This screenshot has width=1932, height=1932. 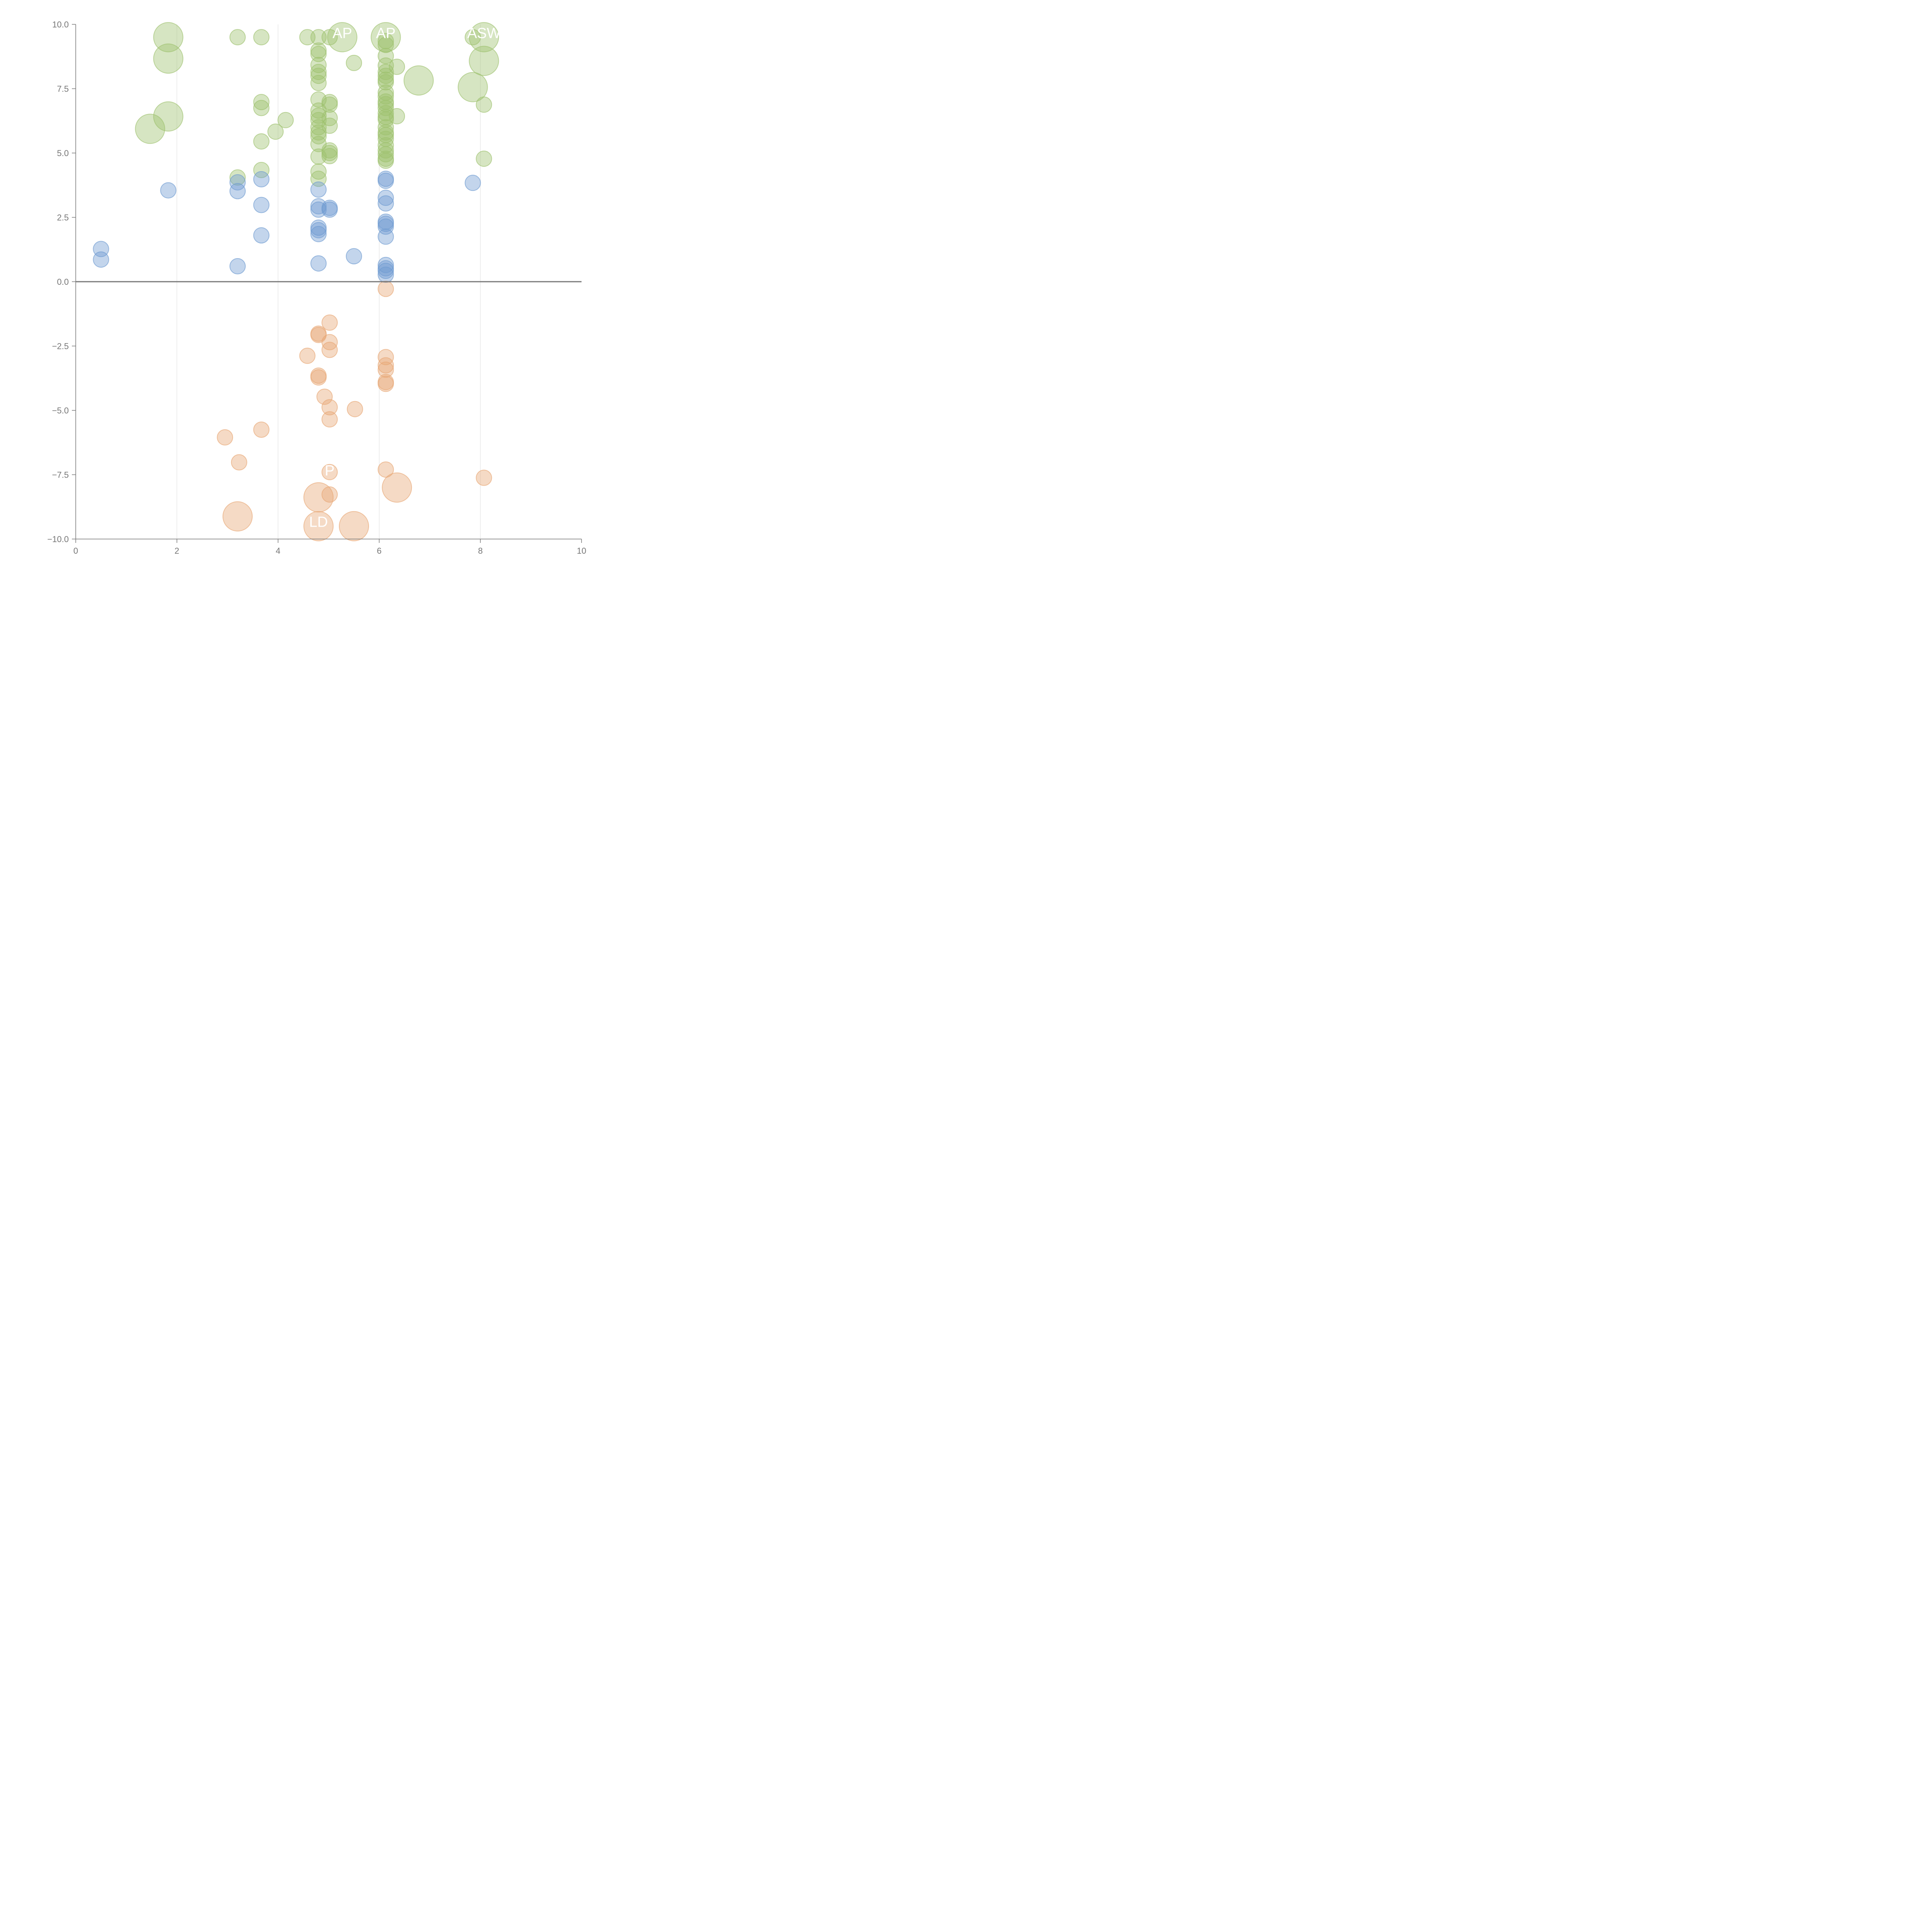 What do you see at coordinates (379, 551) in the screenshot?
I see `x-tick-label: 6` at bounding box center [379, 551].